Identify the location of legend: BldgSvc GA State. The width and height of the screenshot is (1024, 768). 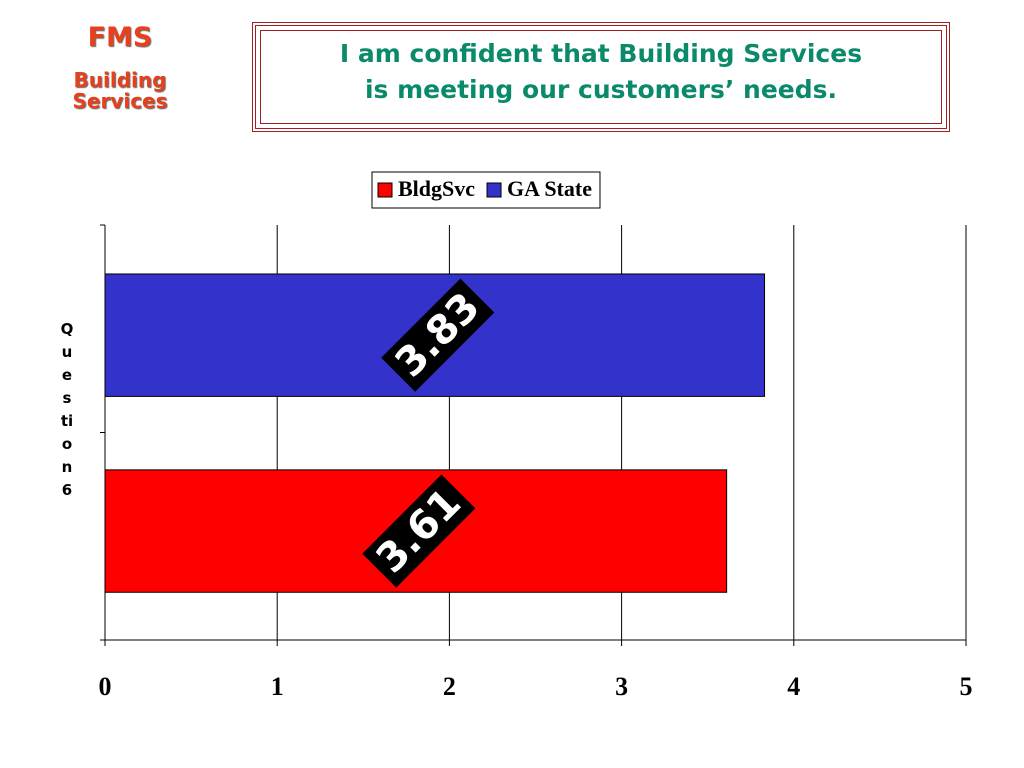
(486, 190).